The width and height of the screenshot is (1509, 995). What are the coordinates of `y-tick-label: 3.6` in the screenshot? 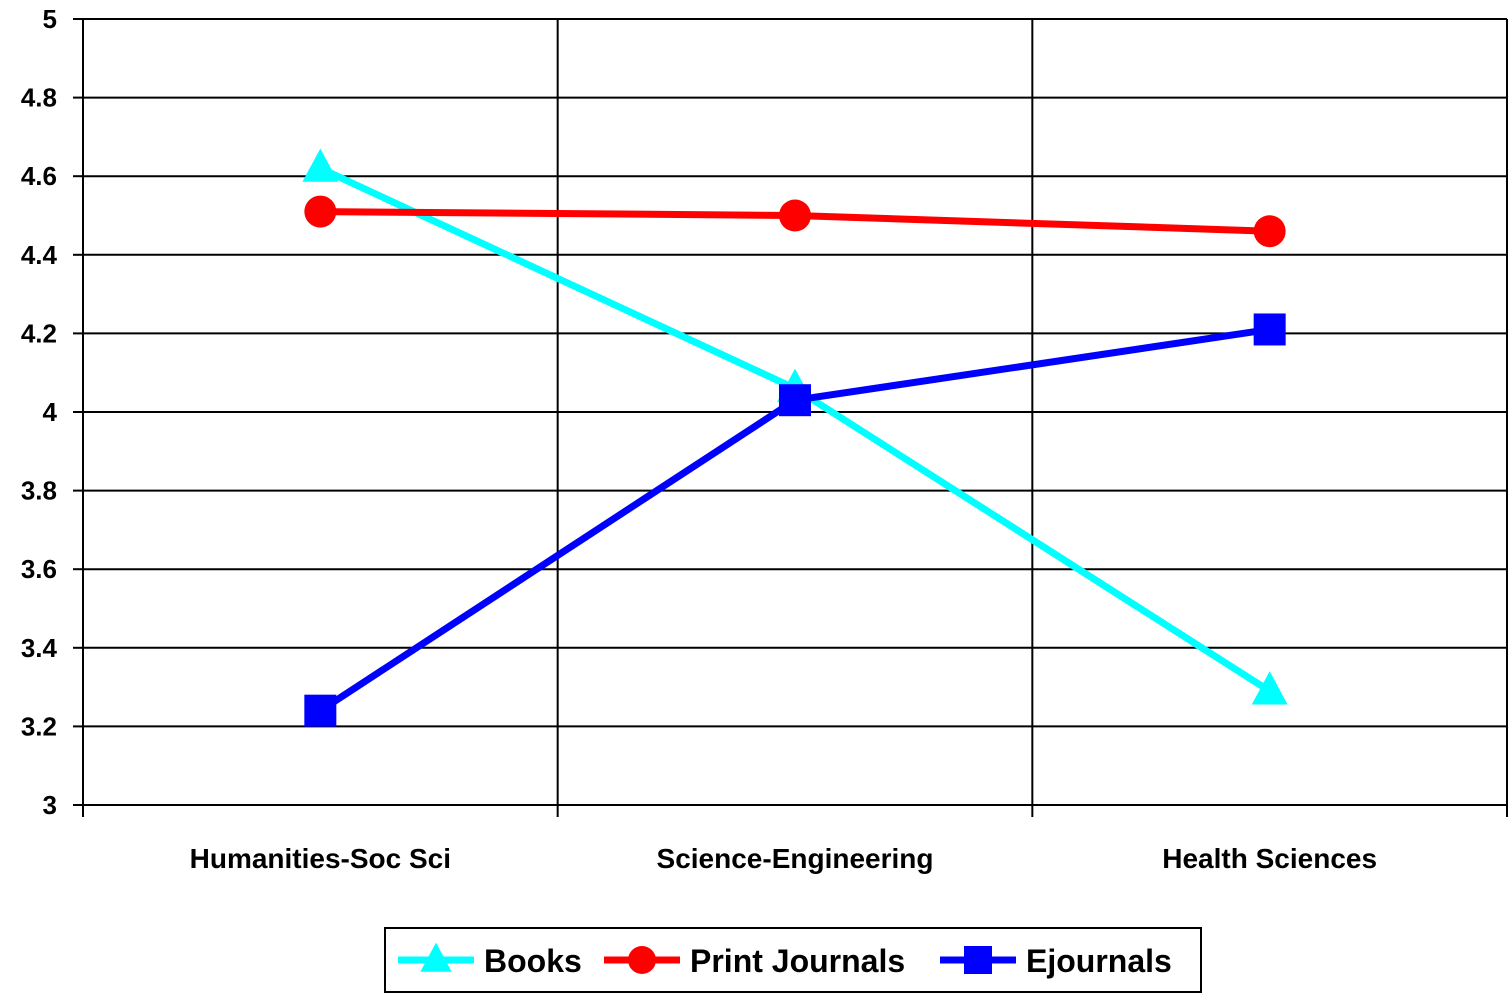 It's located at (39, 569).